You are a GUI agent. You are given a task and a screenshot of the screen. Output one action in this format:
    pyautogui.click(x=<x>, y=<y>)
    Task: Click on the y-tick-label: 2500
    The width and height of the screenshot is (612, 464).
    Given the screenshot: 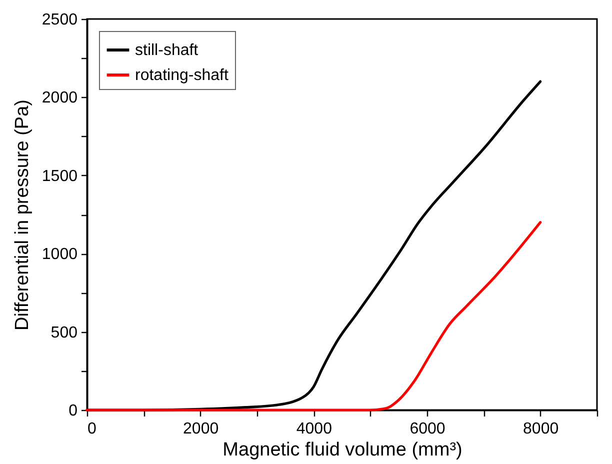 What is the action you would take?
    pyautogui.click(x=60, y=20)
    